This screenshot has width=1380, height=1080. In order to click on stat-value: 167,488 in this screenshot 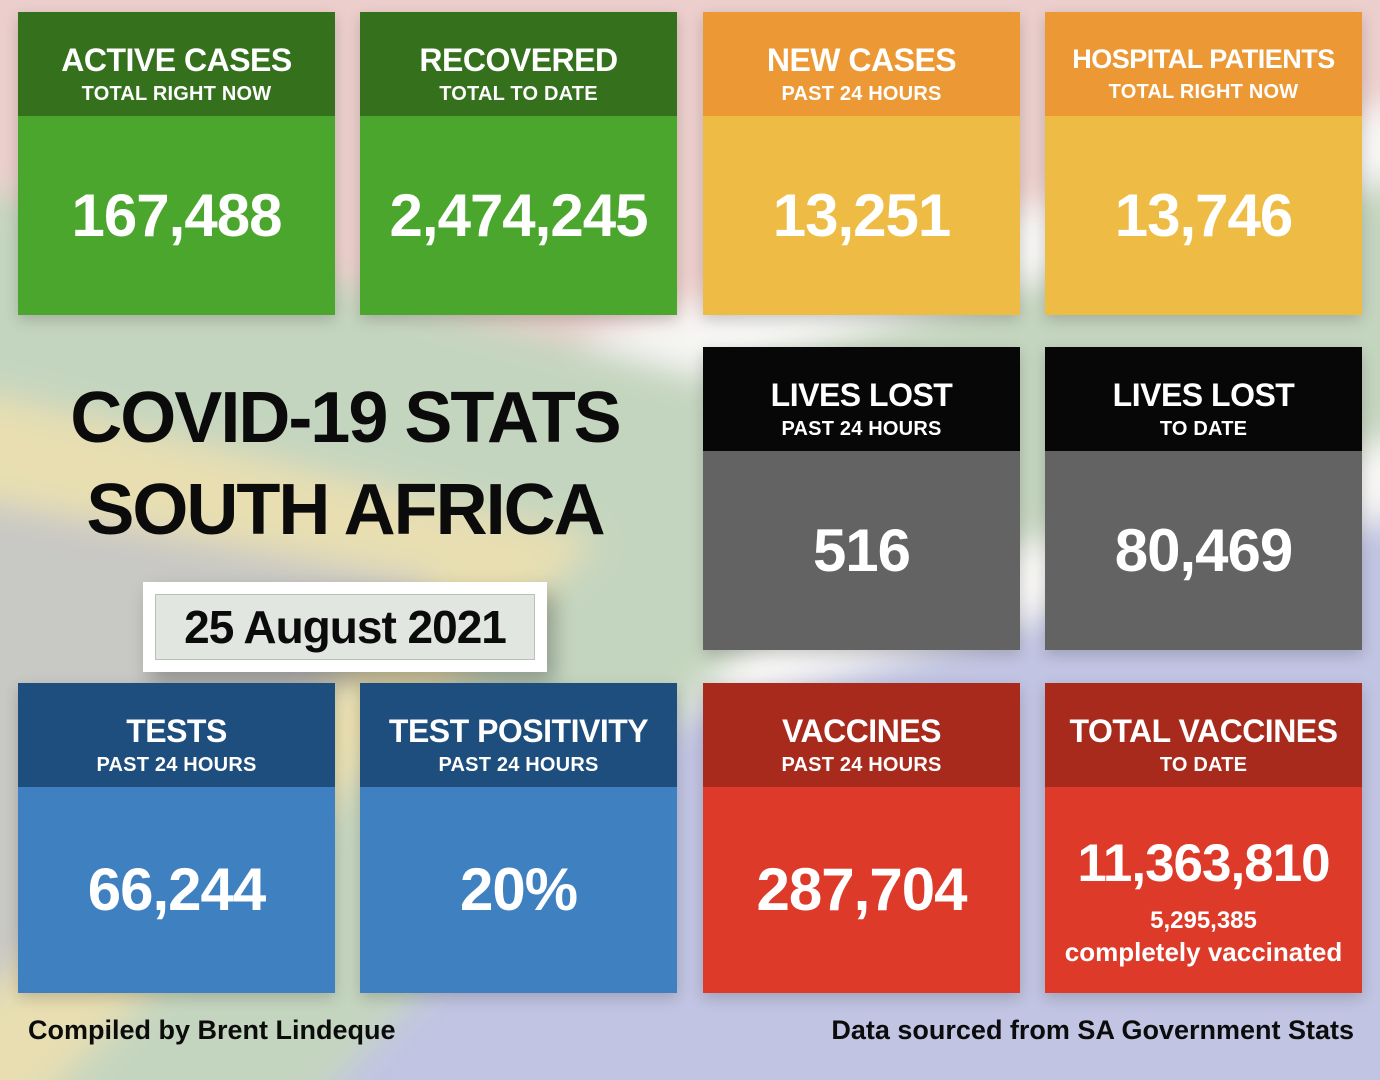, I will do `click(177, 215)`.